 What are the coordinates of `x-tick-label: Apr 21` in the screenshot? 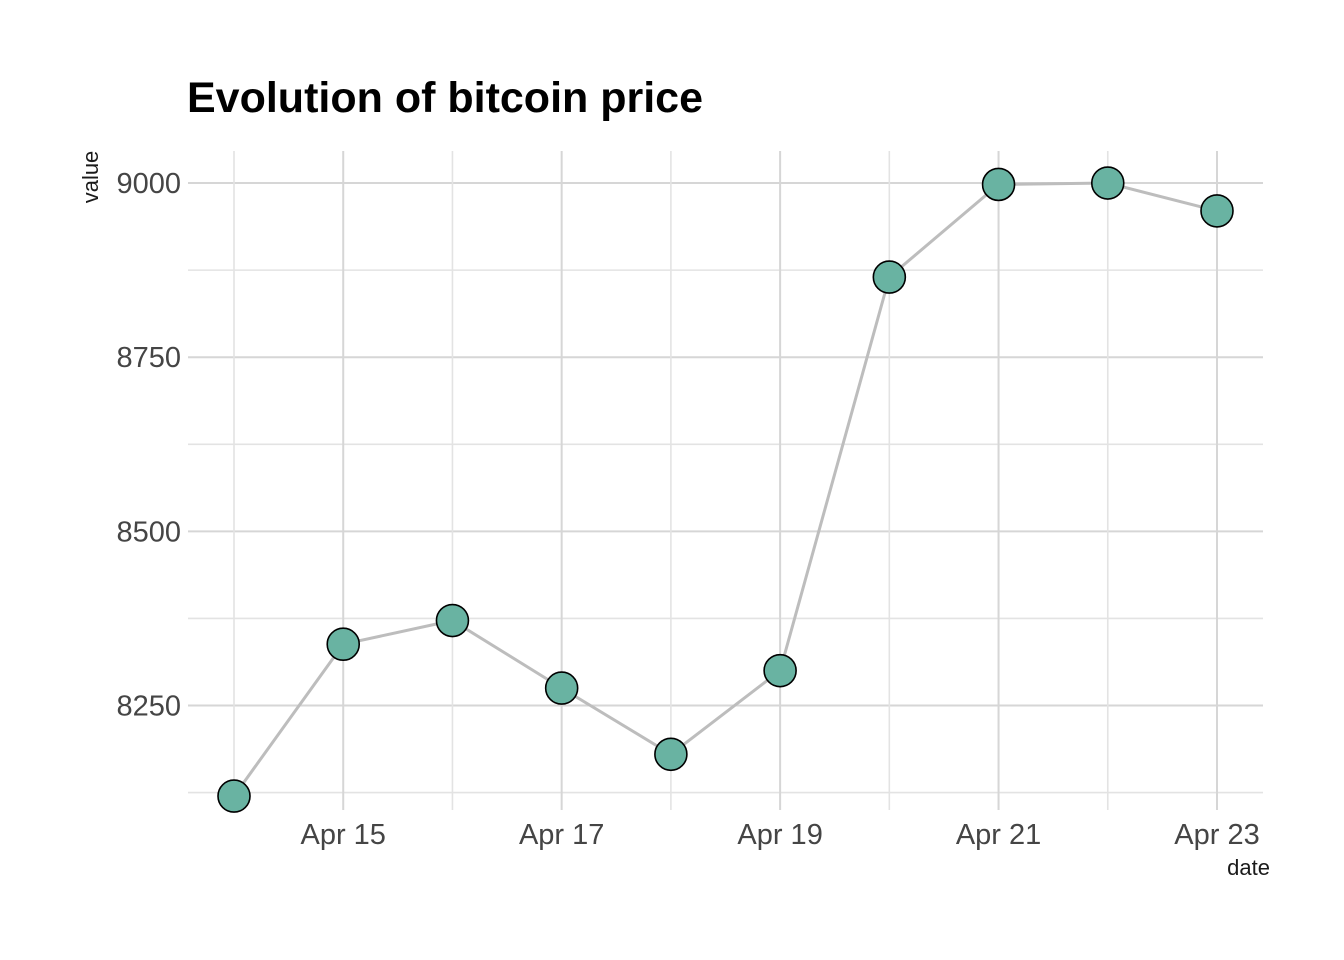 It's located at (998, 835).